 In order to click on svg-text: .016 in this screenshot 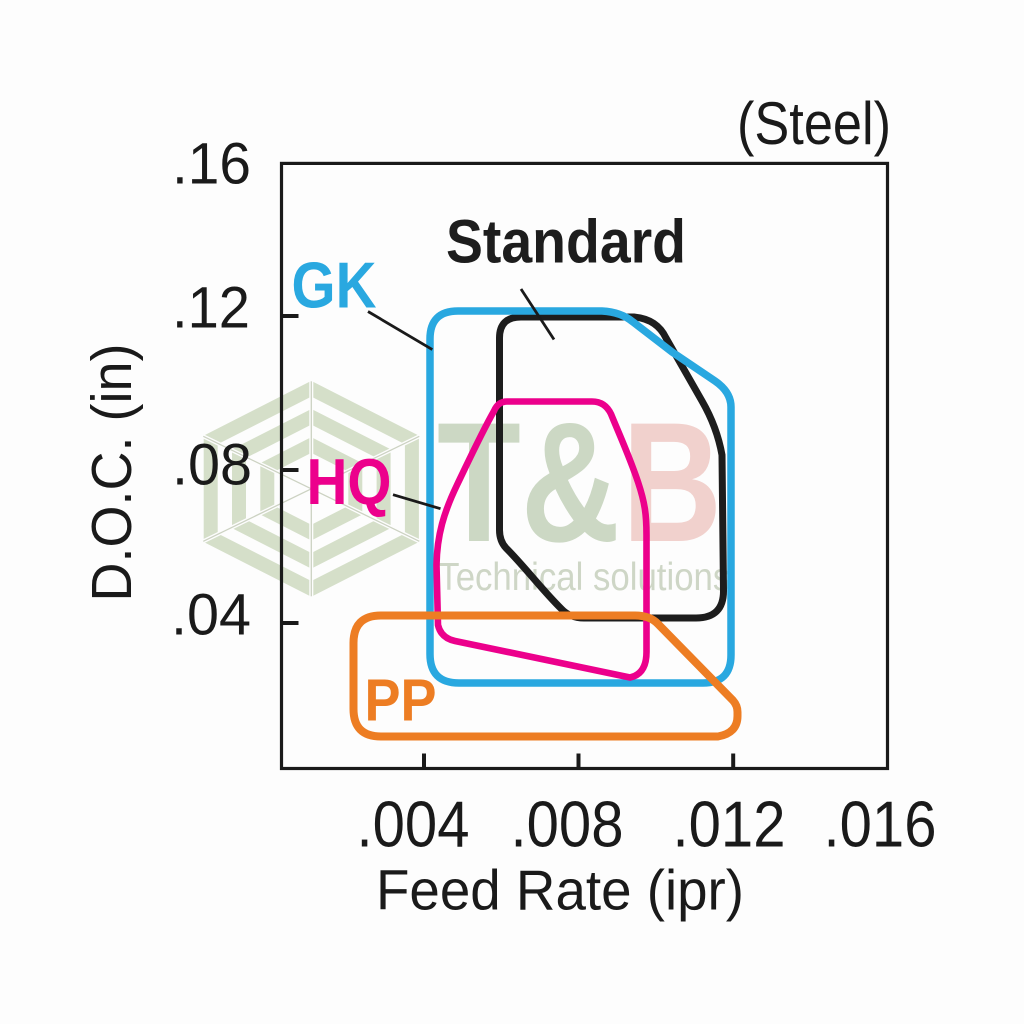, I will do `click(880, 824)`.